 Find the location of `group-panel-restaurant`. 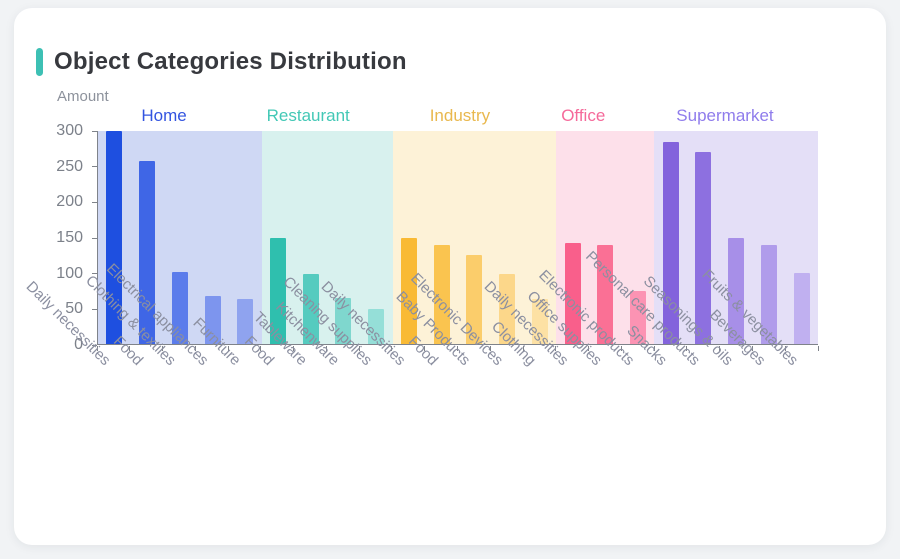

group-panel-restaurant is located at coordinates (327, 237).